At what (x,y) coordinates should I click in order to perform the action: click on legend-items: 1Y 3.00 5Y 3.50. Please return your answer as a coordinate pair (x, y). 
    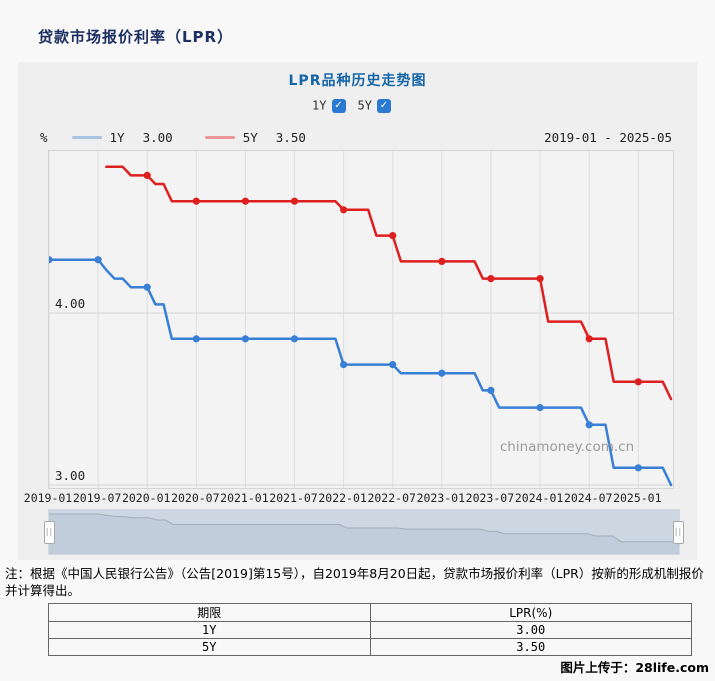
    Looking at the image, I should click on (204, 137).